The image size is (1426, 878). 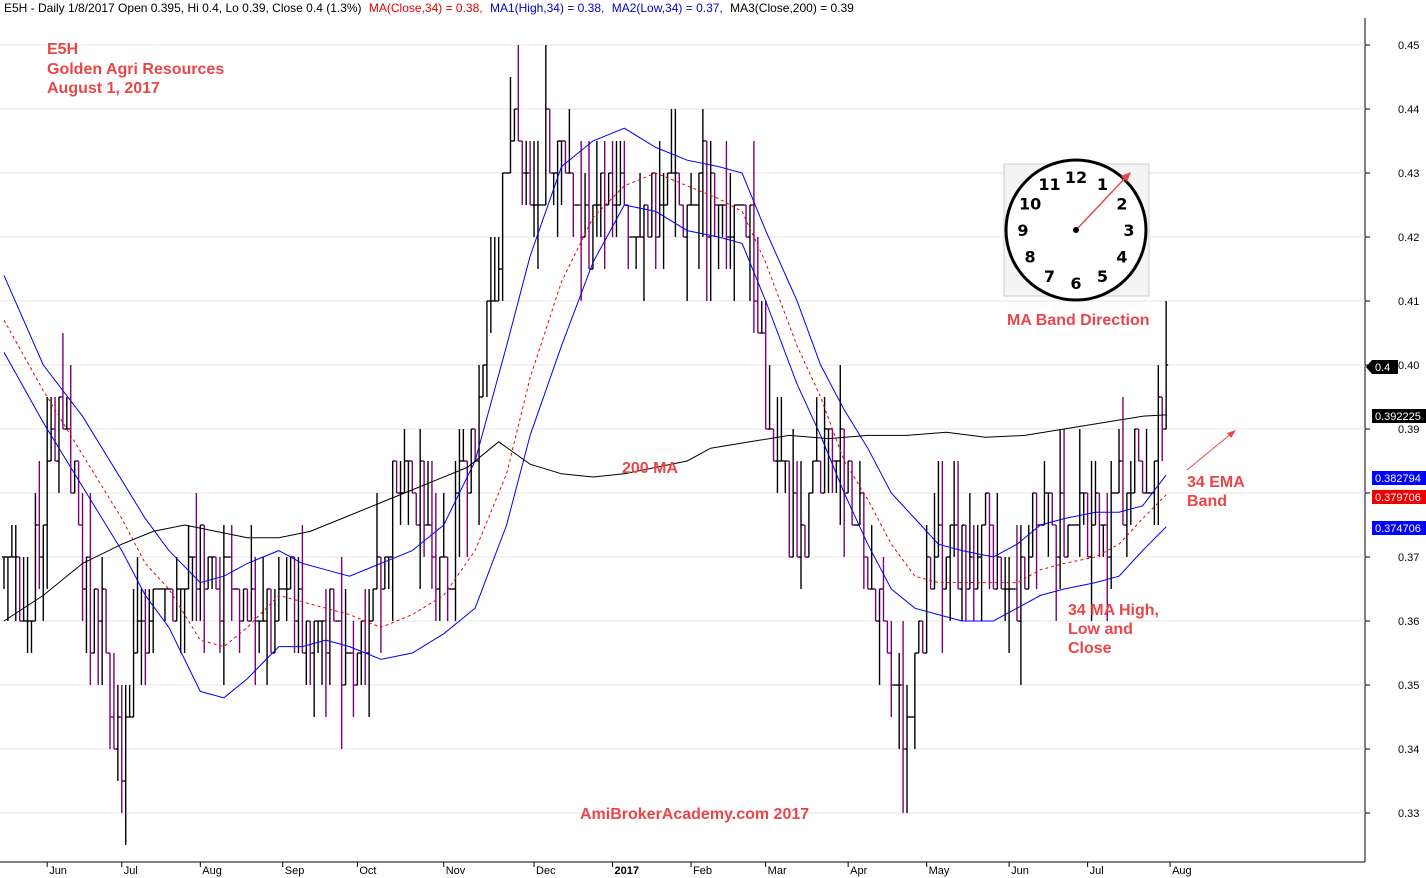 What do you see at coordinates (1382, 368) in the screenshot?
I see `price-tag-label: 0.4` at bounding box center [1382, 368].